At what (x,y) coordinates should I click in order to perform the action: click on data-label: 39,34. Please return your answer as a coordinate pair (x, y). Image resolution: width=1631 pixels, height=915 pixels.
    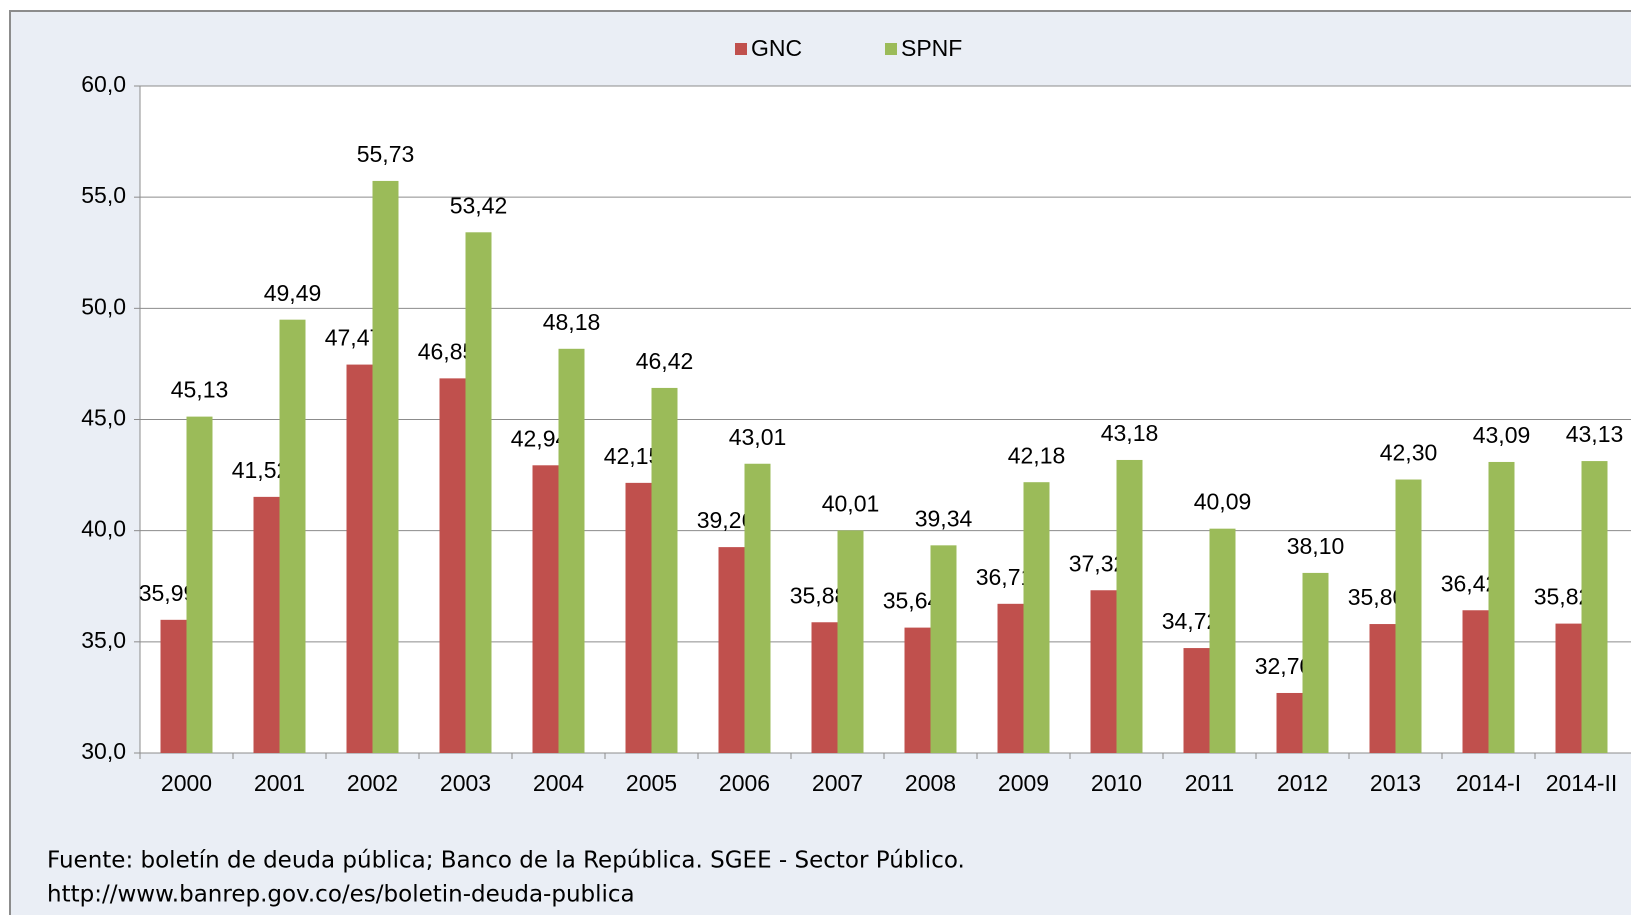
    Looking at the image, I should click on (944, 518).